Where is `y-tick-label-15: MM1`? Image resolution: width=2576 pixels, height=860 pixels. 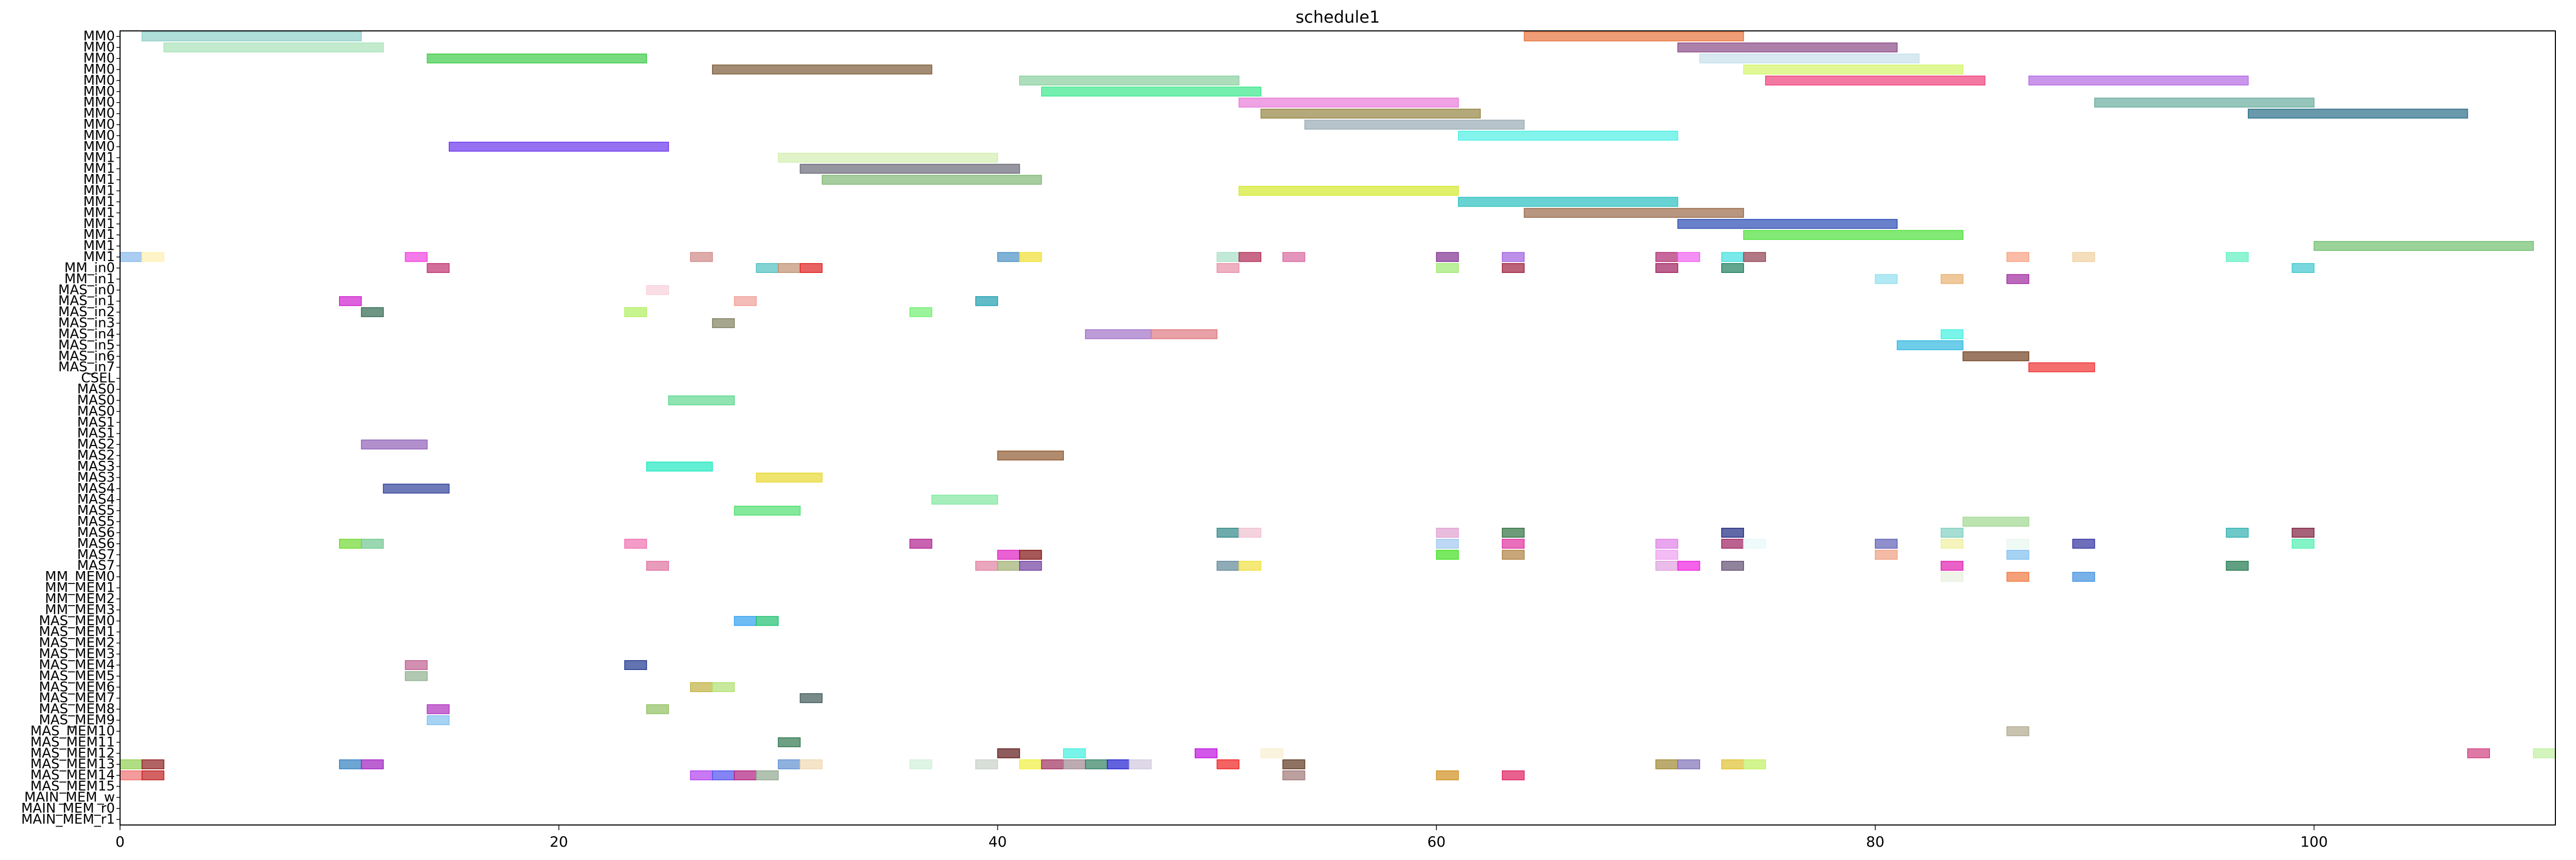
y-tick-label-15: MM1 is located at coordinates (99, 202).